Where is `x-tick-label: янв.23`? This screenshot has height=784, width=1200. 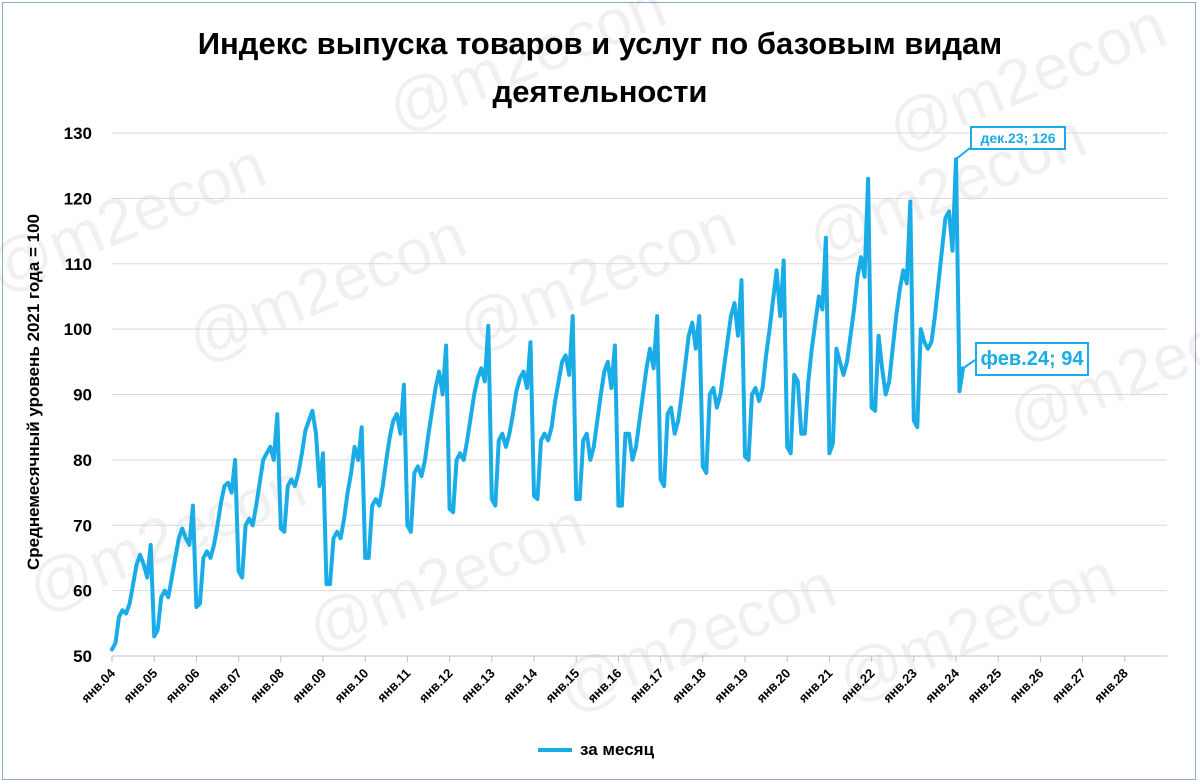
x-tick-label: янв.23 is located at coordinates (900, 686).